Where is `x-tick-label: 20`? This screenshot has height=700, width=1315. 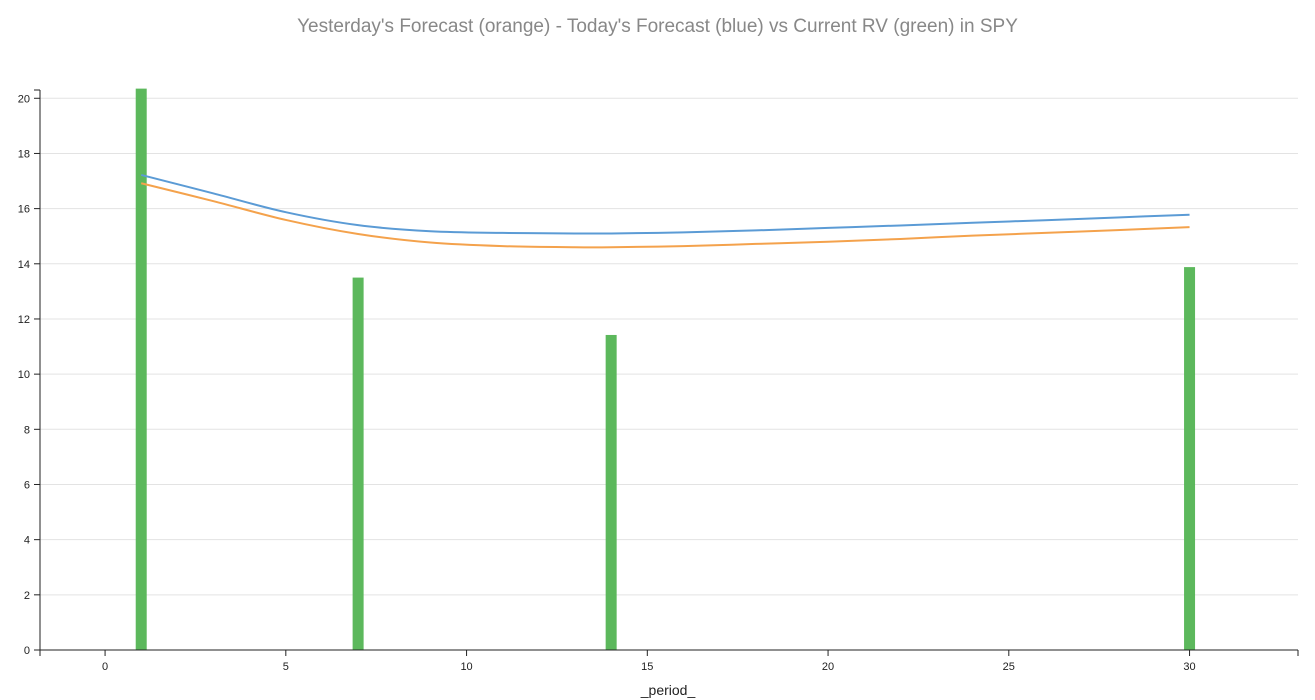
x-tick-label: 20 is located at coordinates (828, 667).